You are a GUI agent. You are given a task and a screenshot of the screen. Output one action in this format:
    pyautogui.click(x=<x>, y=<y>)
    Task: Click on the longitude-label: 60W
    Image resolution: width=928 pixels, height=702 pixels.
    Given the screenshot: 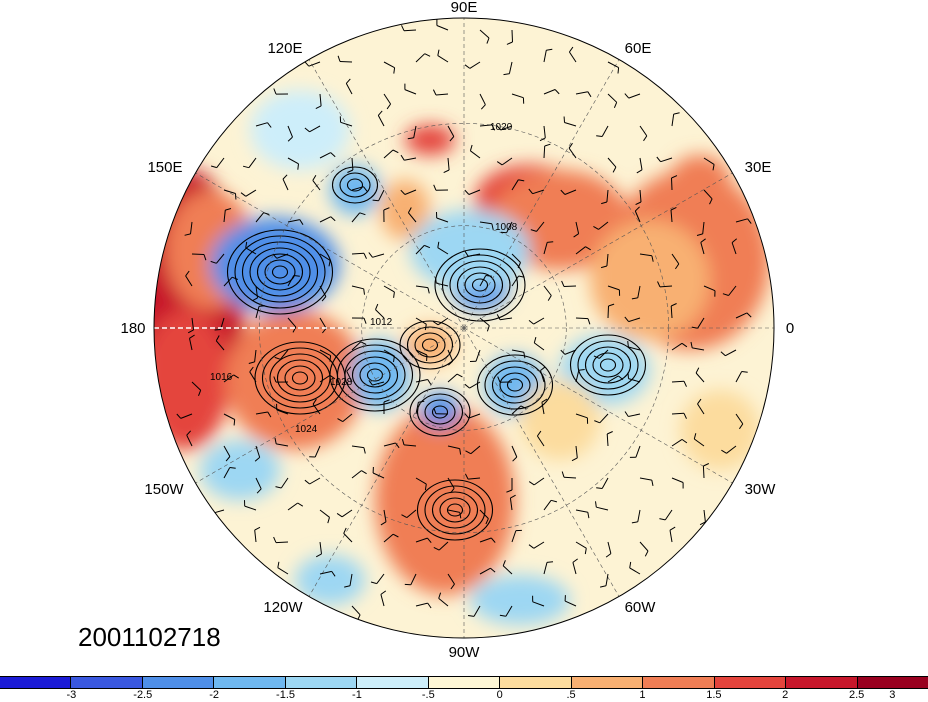 What is the action you would take?
    pyautogui.click(x=641, y=607)
    